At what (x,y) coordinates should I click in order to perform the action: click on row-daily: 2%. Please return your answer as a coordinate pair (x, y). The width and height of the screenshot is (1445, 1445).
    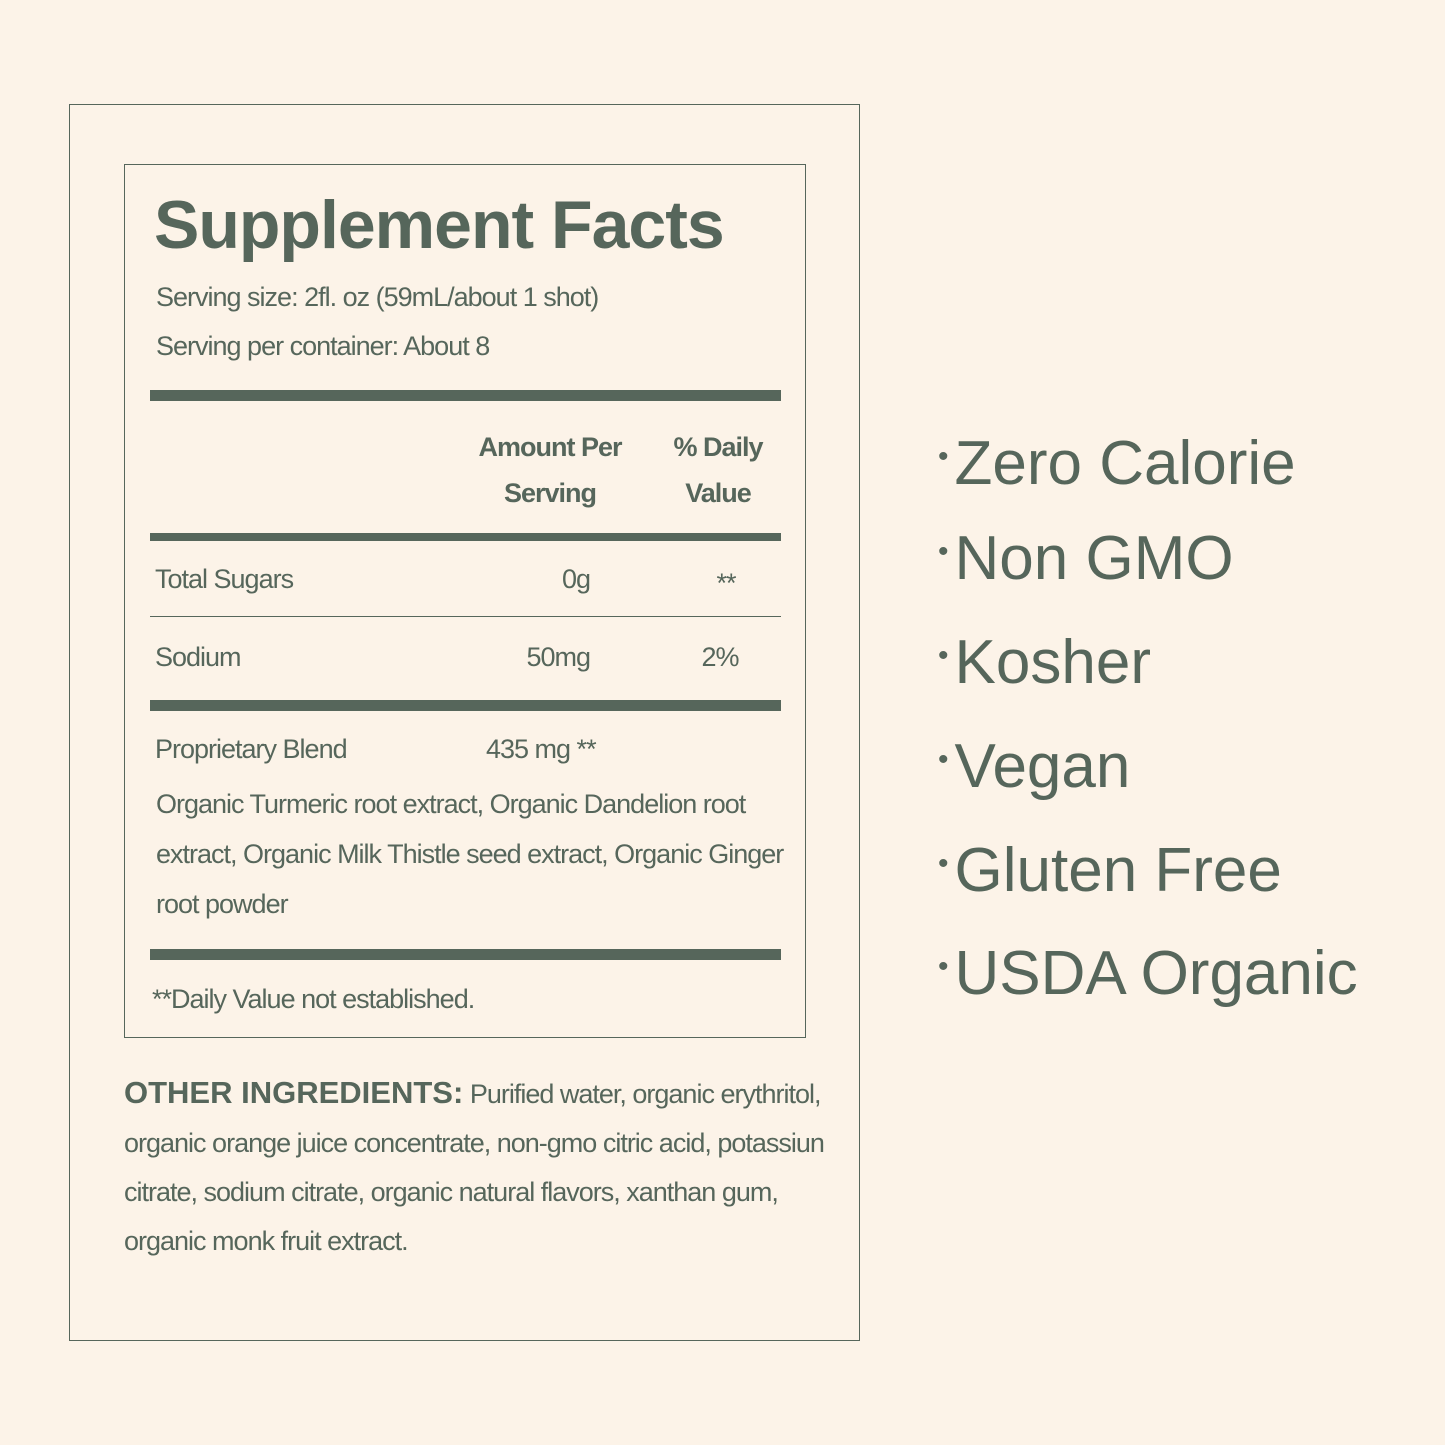
    Looking at the image, I should click on (720, 657).